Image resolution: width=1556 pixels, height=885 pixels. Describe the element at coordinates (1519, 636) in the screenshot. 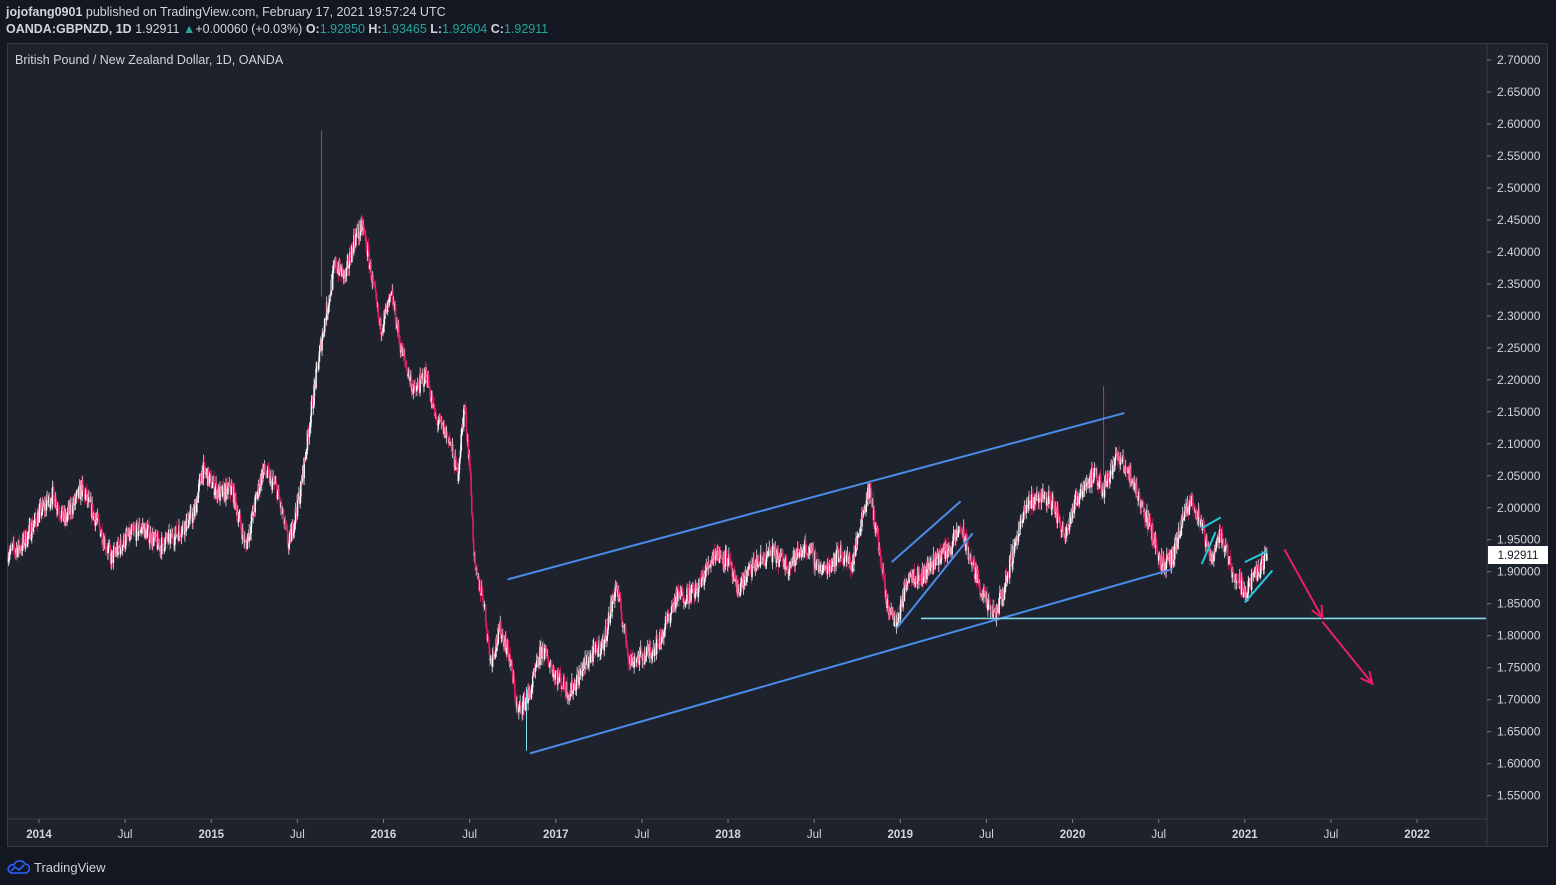

I see `y-tick-label: 1.80000` at that location.